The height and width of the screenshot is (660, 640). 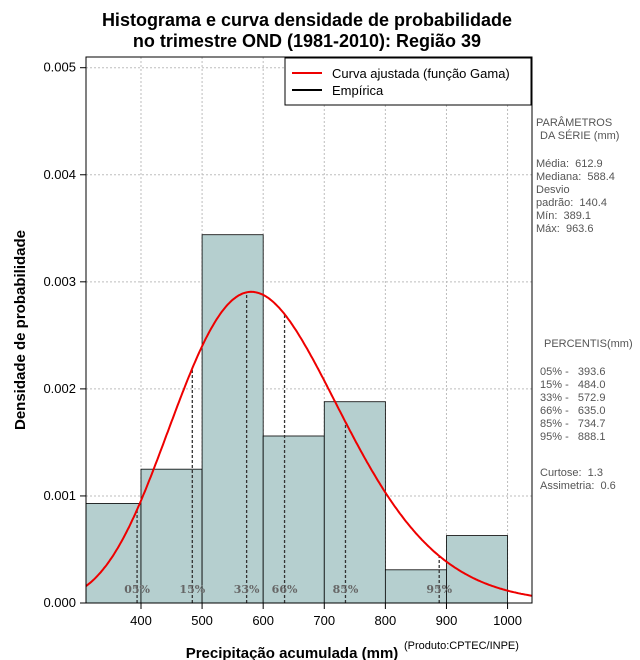 What do you see at coordinates (575, 177) in the screenshot?
I see `series-stat: Mediana: 588.4` at bounding box center [575, 177].